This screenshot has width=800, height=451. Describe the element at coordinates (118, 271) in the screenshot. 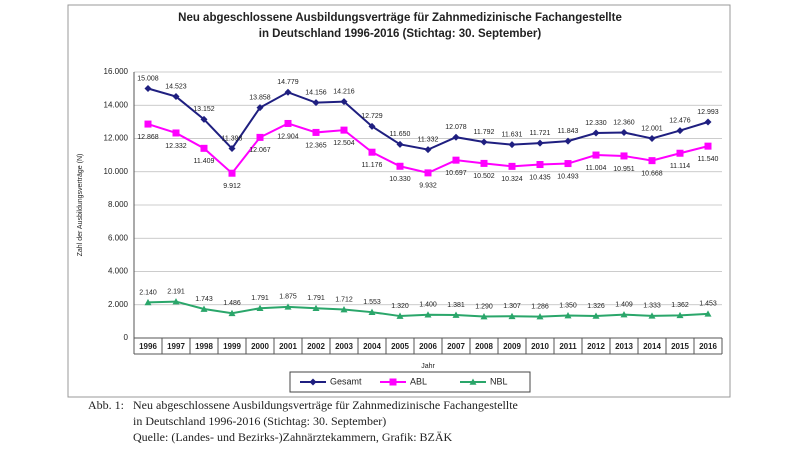

I see `y-tick-label: 4.000` at that location.